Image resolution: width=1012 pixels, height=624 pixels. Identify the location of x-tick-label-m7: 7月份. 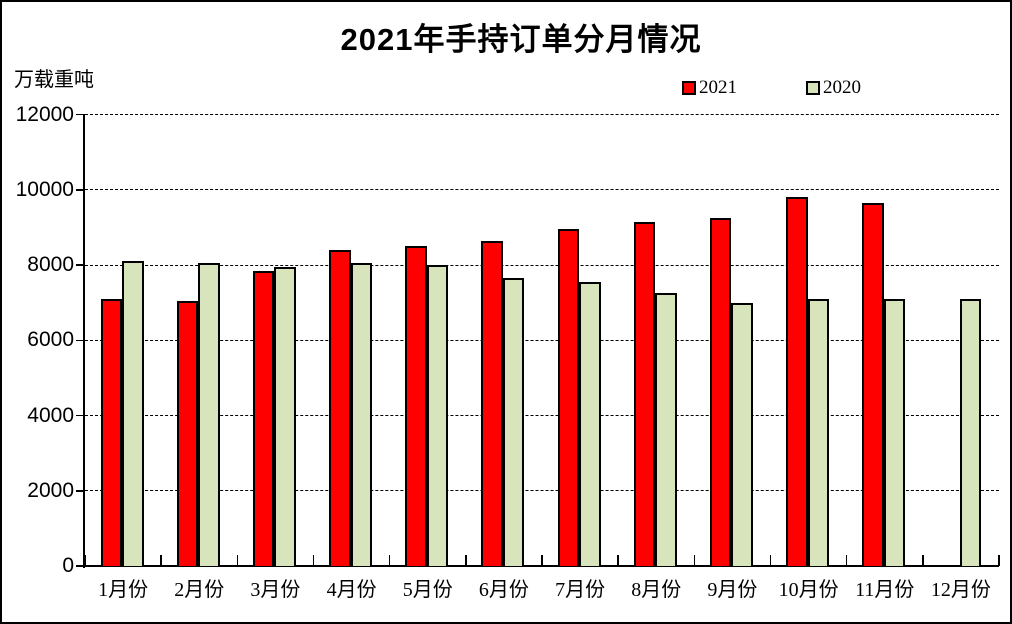
(580, 590).